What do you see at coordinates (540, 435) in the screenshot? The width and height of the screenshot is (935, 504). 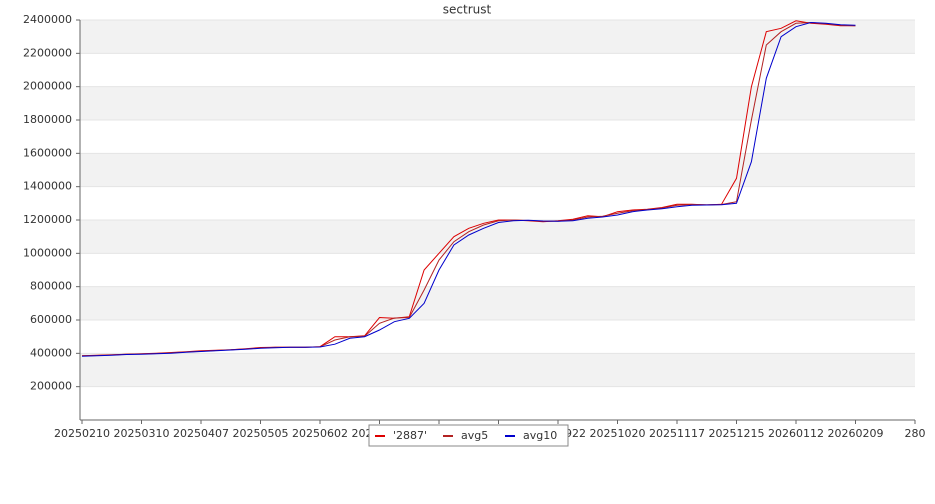 I see `legend-label: avg10` at bounding box center [540, 435].